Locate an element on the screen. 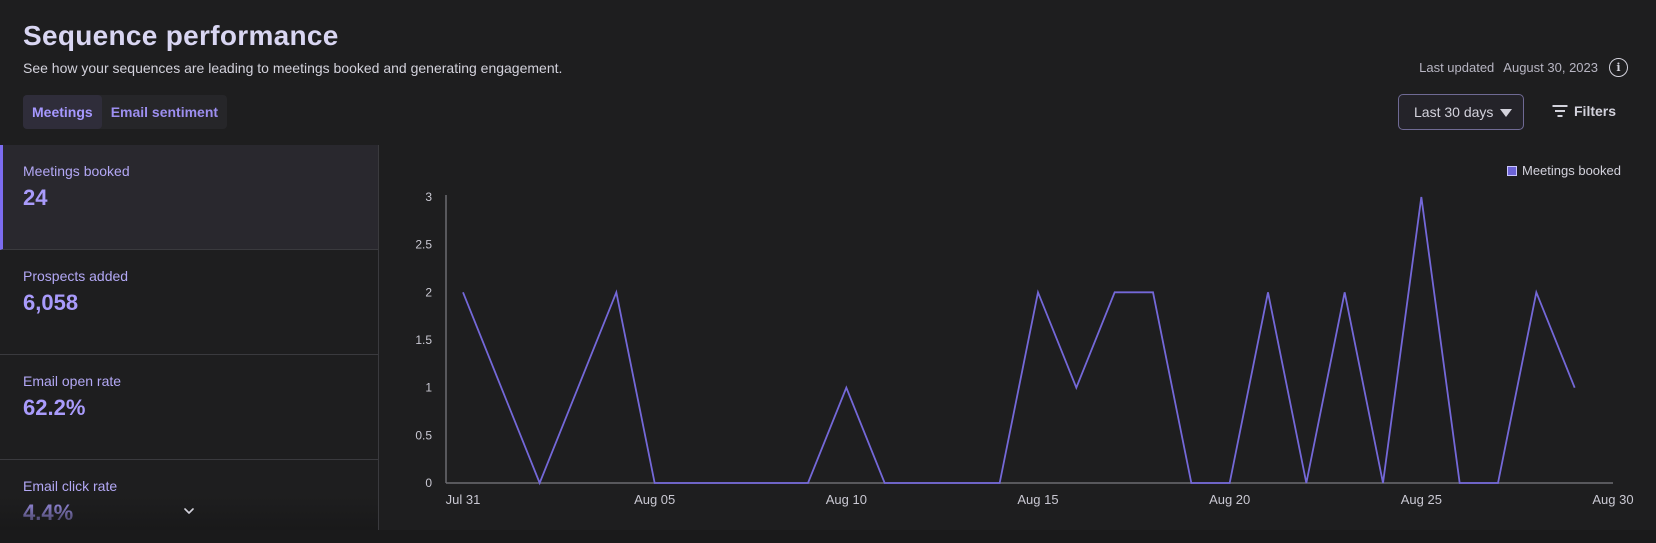 This screenshot has height=543, width=1656. x-tick-label: Aug 30 is located at coordinates (1612, 499).